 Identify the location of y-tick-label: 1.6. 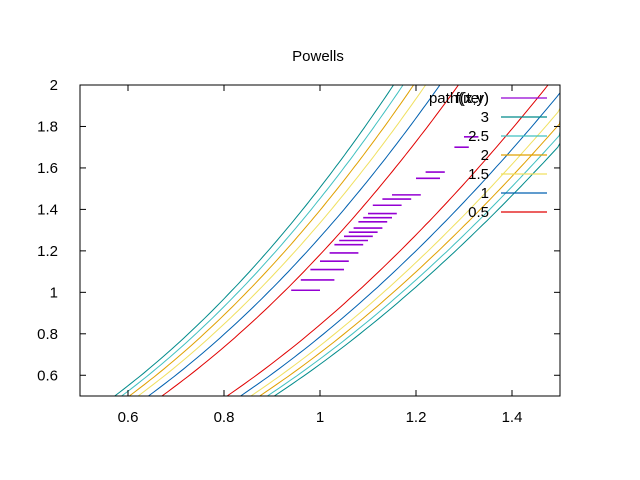
(47, 168).